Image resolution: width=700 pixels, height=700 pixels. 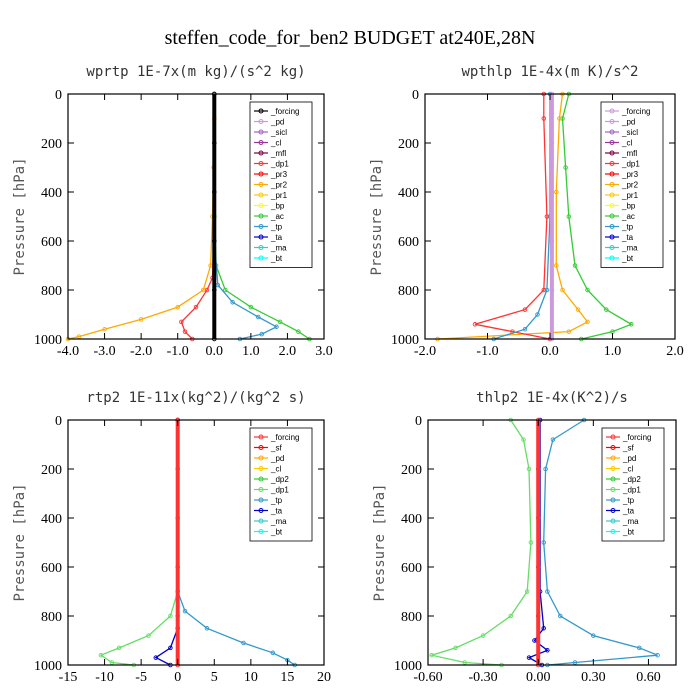 I want to click on y-tick-label: 600, so click(x=411, y=568).